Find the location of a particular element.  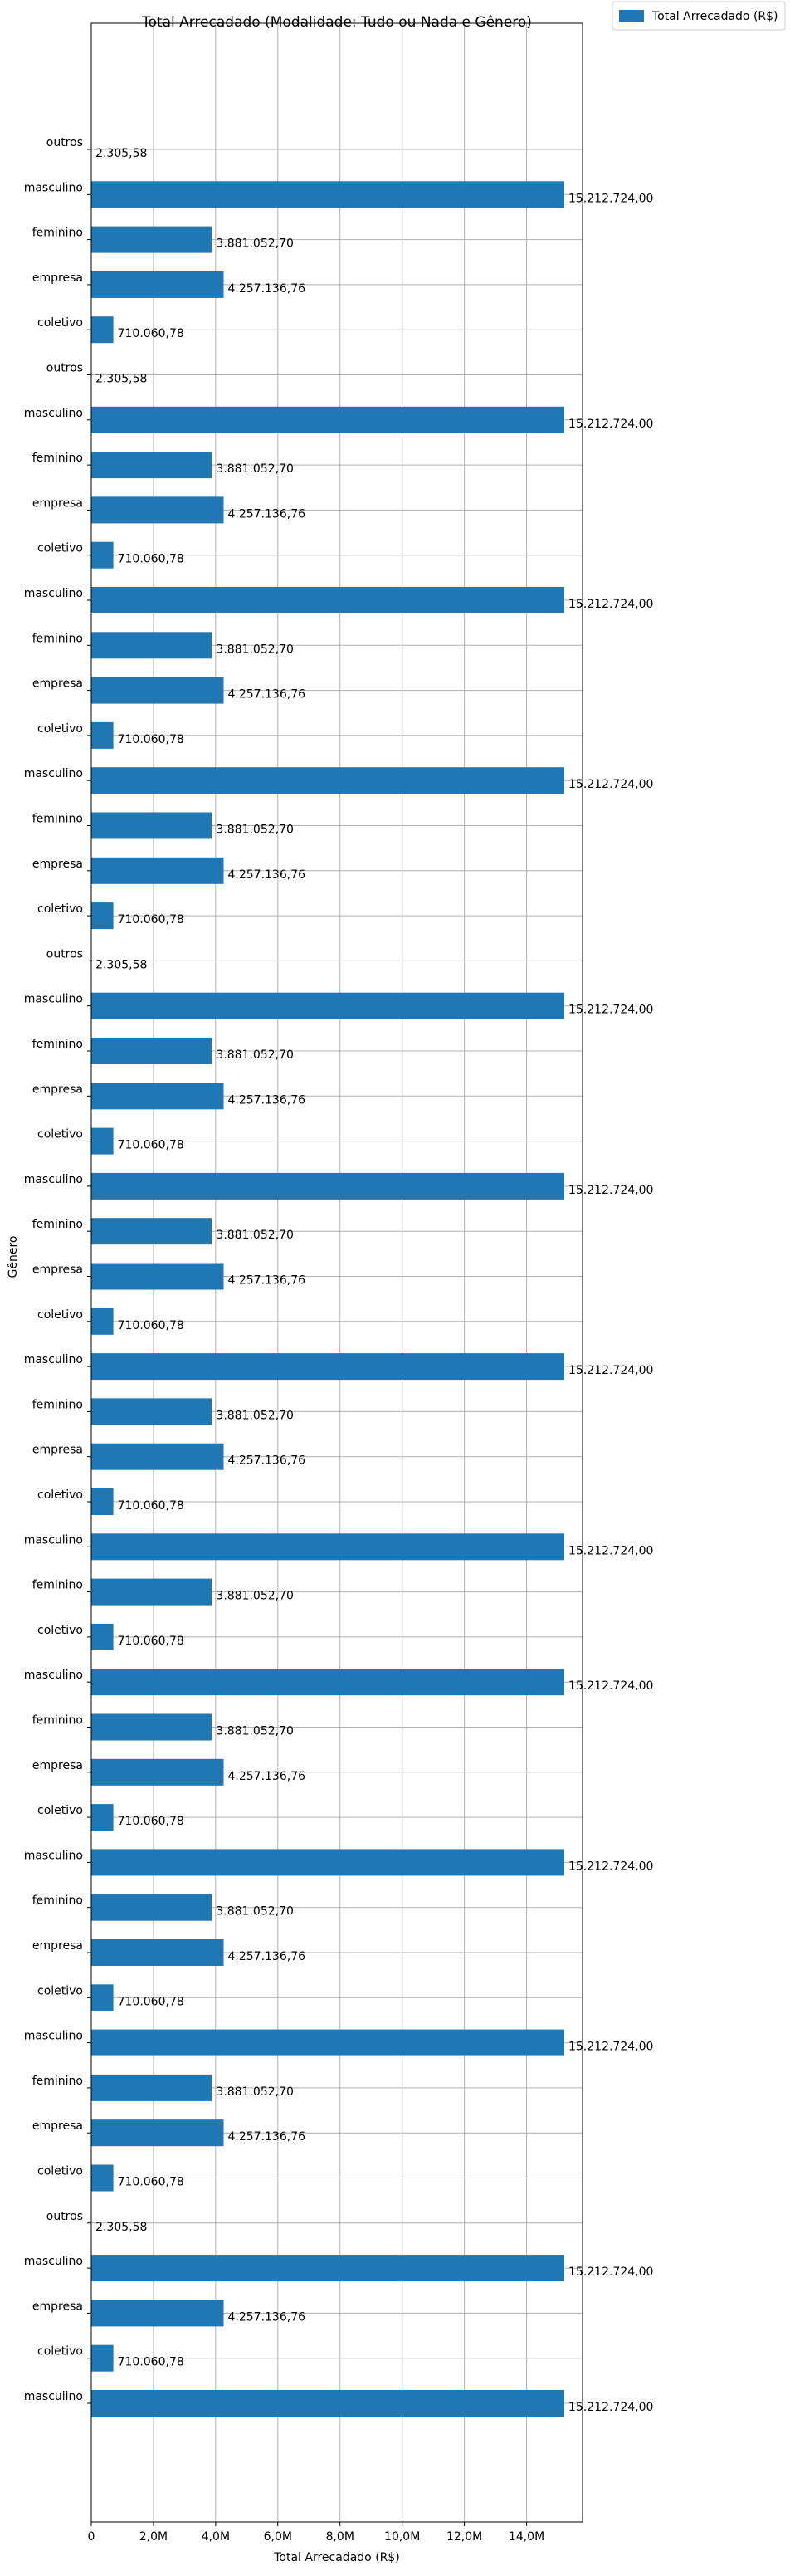

y-axis-label: Gênero is located at coordinates (14, 1257).